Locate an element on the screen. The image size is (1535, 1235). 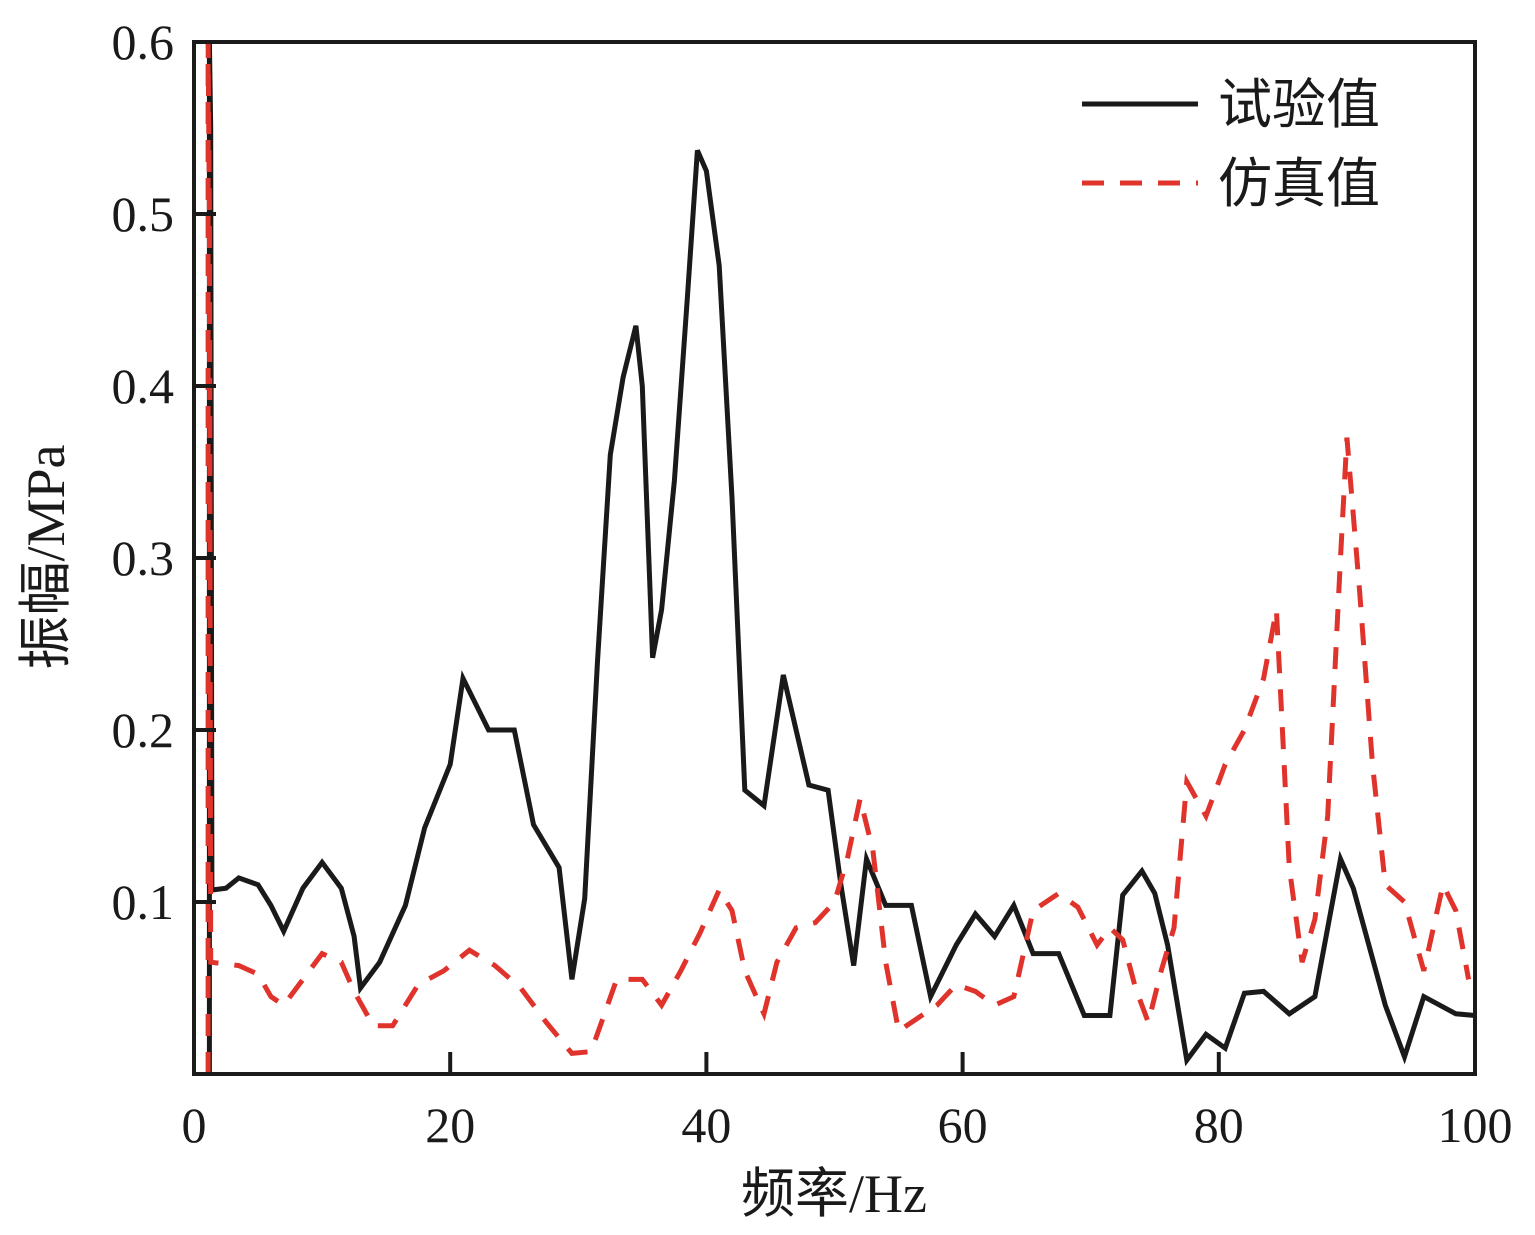
y-tick-label: 0.6 is located at coordinates (143, 42).